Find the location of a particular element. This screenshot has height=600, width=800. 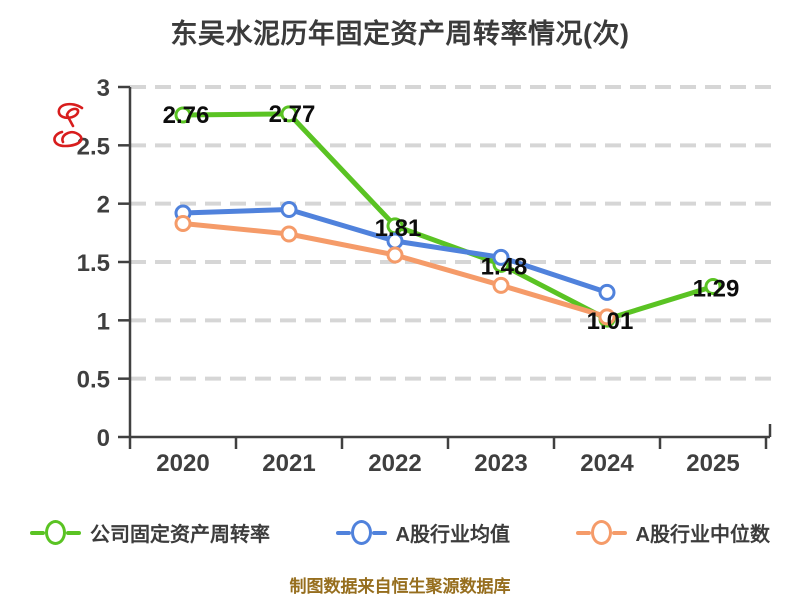

data-point-label: 2.76 is located at coordinates (186, 115).